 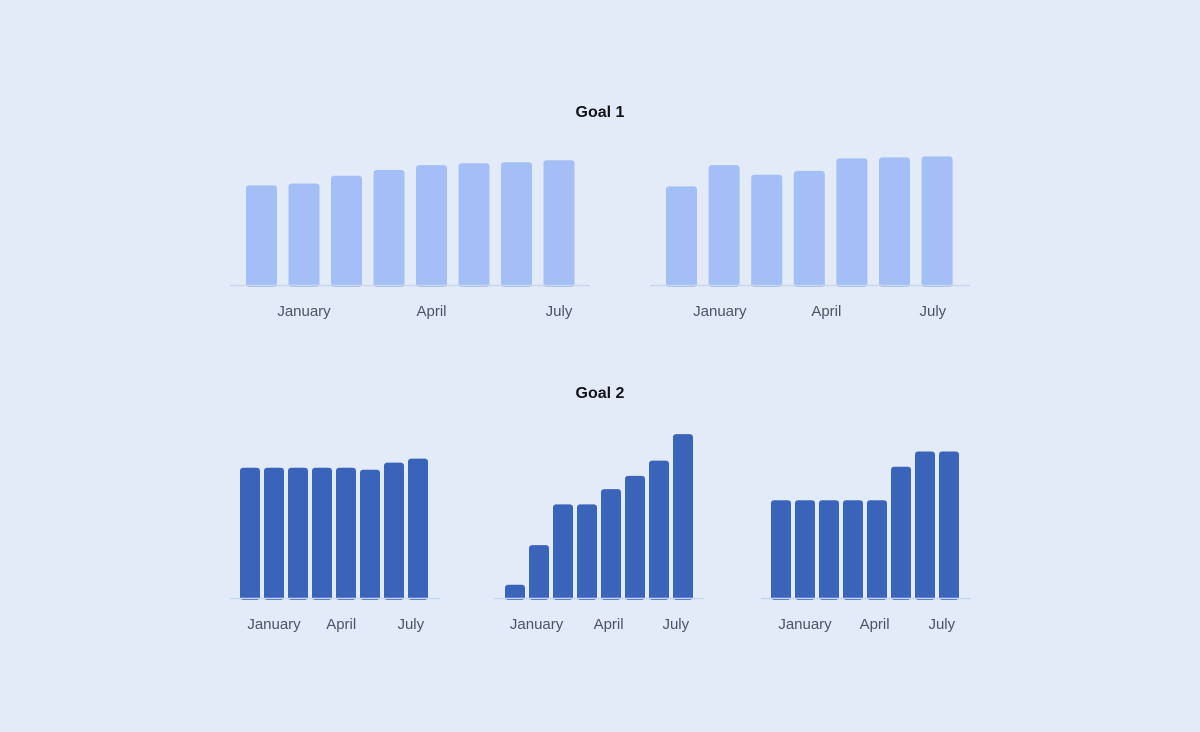 I want to click on goal-1-title: Goal 1, so click(x=600, y=112).